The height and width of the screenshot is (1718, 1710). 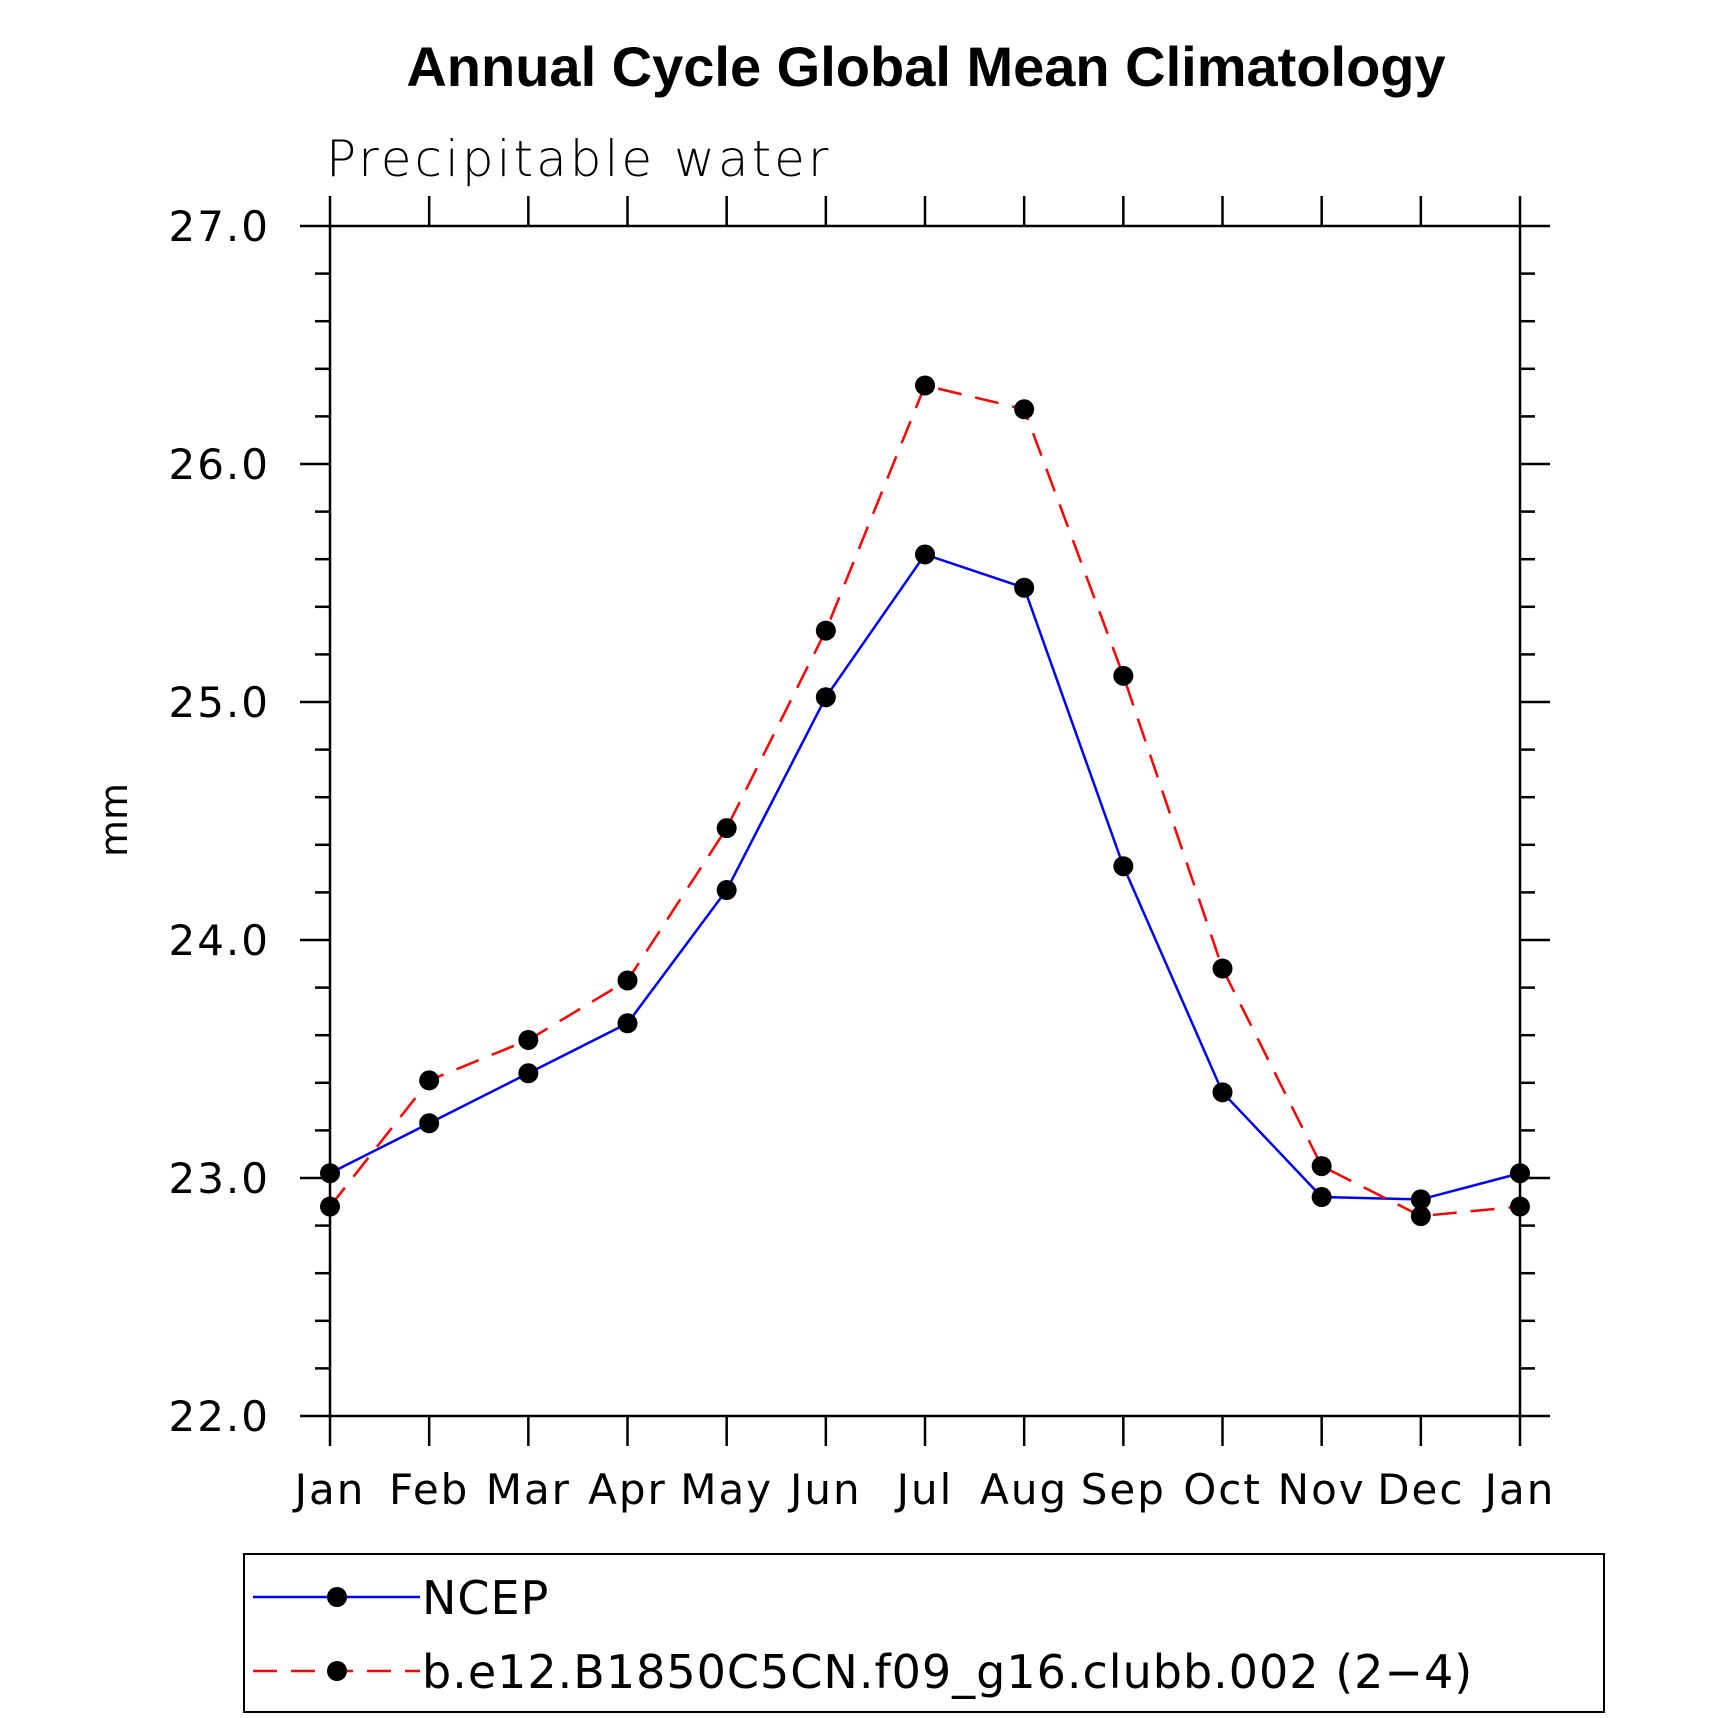 What do you see at coordinates (219, 702) in the screenshot?
I see `y-tick-label: 25.0` at bounding box center [219, 702].